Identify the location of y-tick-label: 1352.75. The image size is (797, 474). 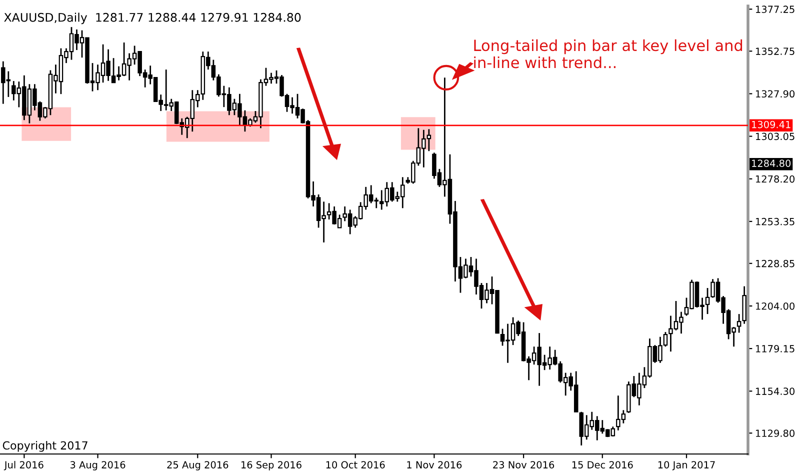
(775, 51).